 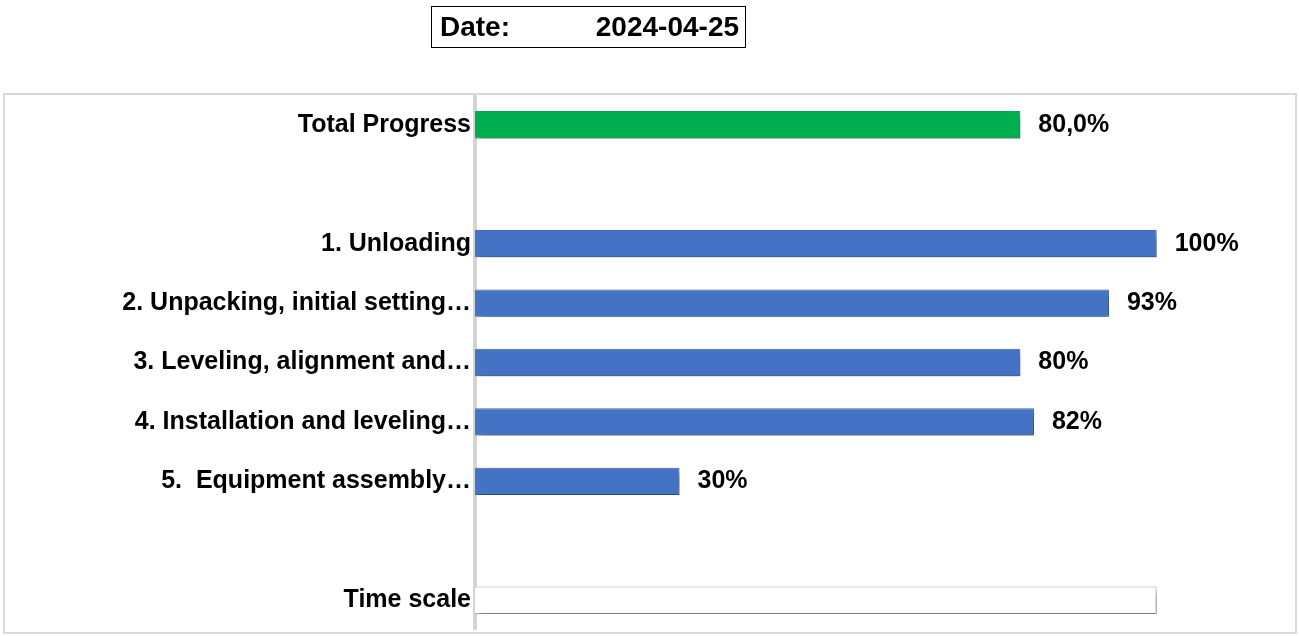 What do you see at coordinates (1077, 419) in the screenshot?
I see `data-label: 82%` at bounding box center [1077, 419].